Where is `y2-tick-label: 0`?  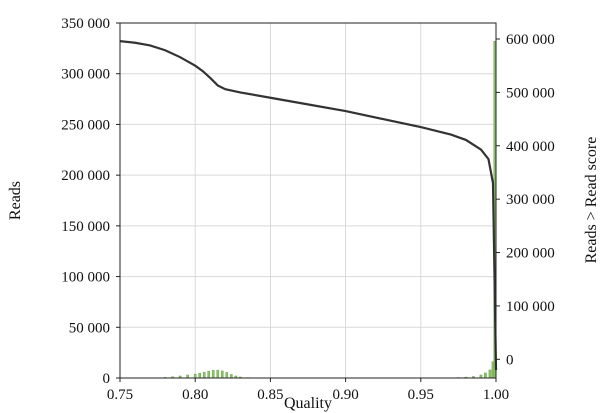 y2-tick-label: 0 is located at coordinates (510, 360).